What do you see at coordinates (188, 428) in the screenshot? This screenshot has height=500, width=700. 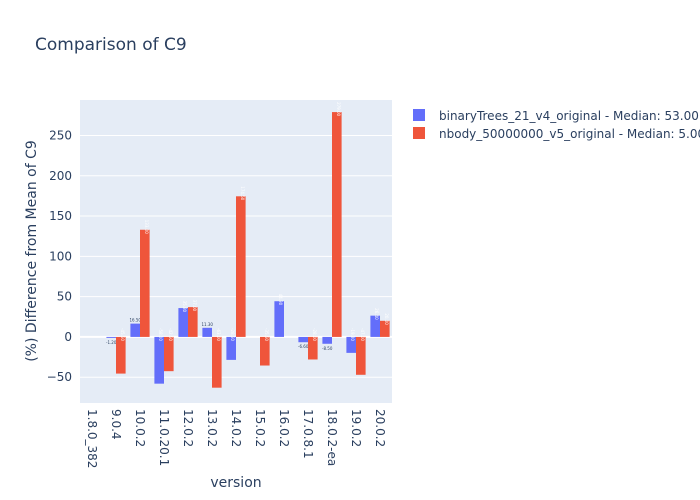 I see `x-tick-label: 12.0.2` at bounding box center [188, 428].